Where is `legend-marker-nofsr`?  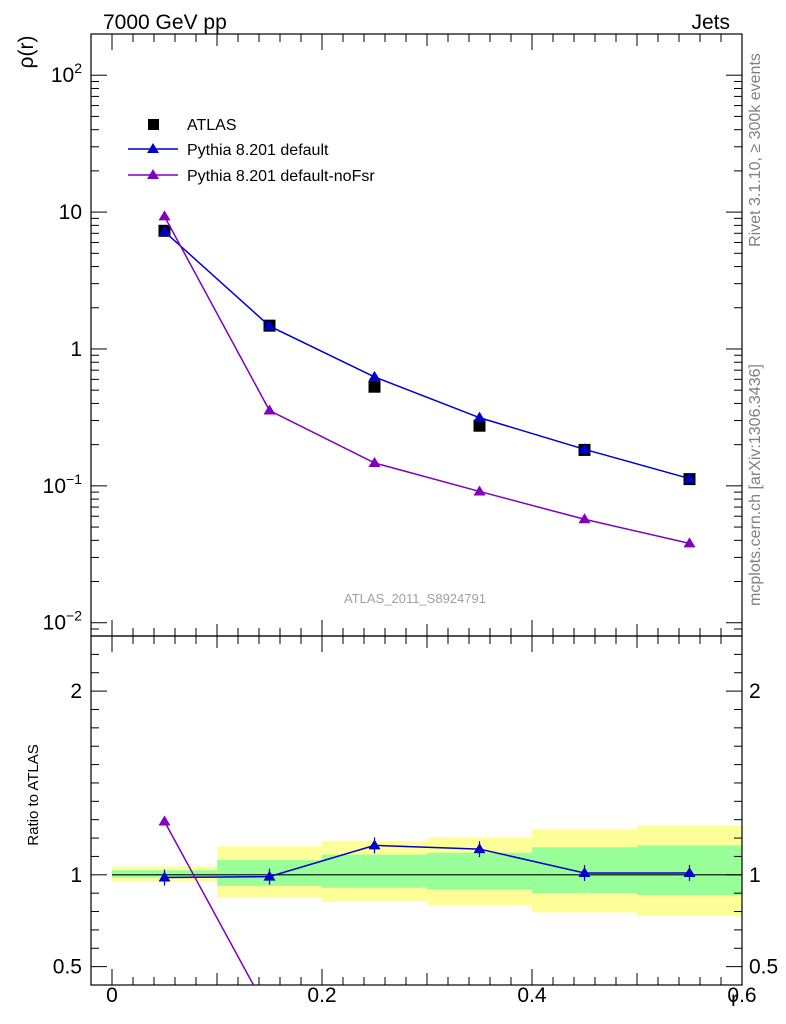
legend-marker-nofsr is located at coordinates (153, 174).